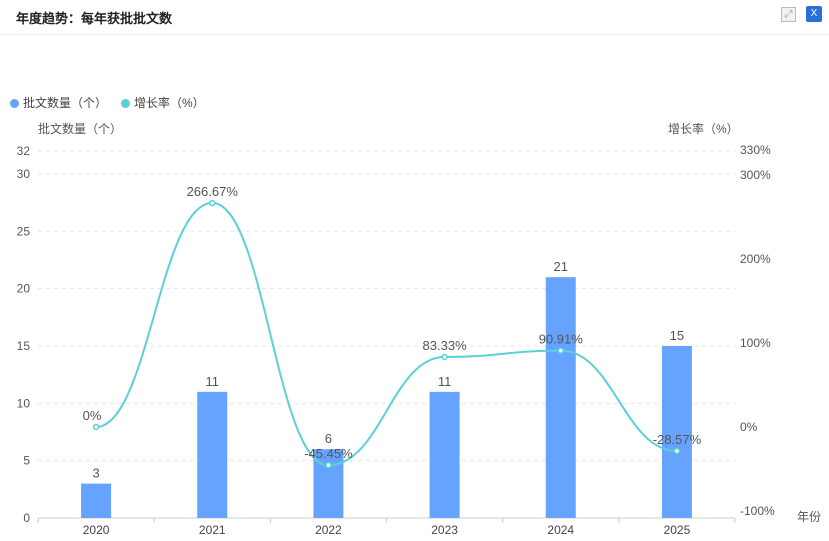 The image size is (829, 541). What do you see at coordinates (213, 191) in the screenshot?
I see `line-label: 266.67%` at bounding box center [213, 191].